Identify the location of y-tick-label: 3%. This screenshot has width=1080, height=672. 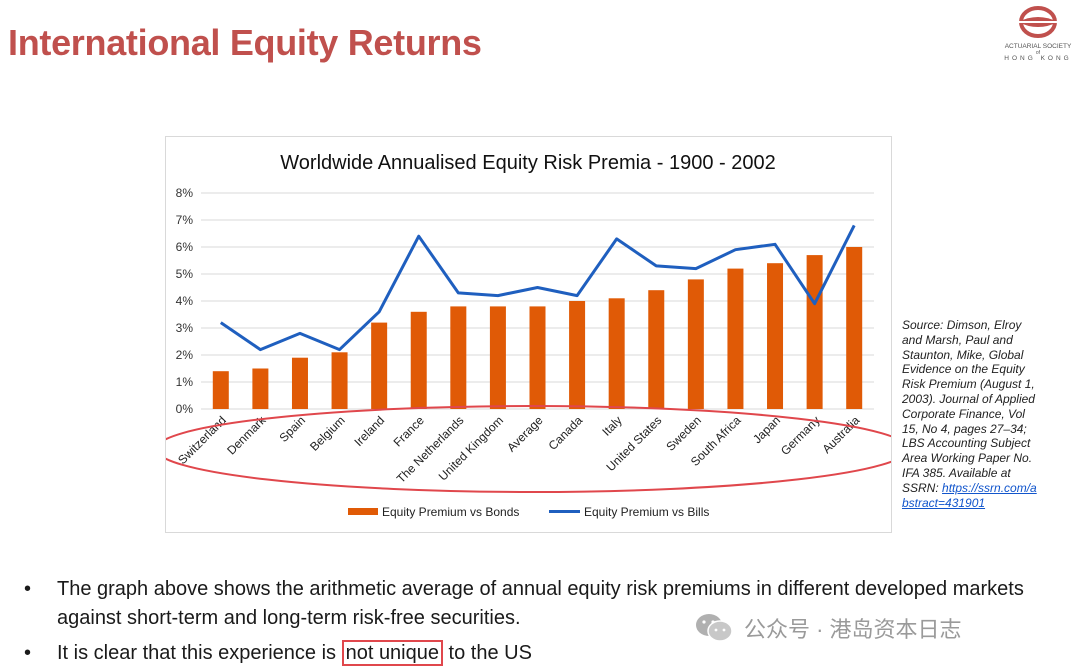
(185, 328).